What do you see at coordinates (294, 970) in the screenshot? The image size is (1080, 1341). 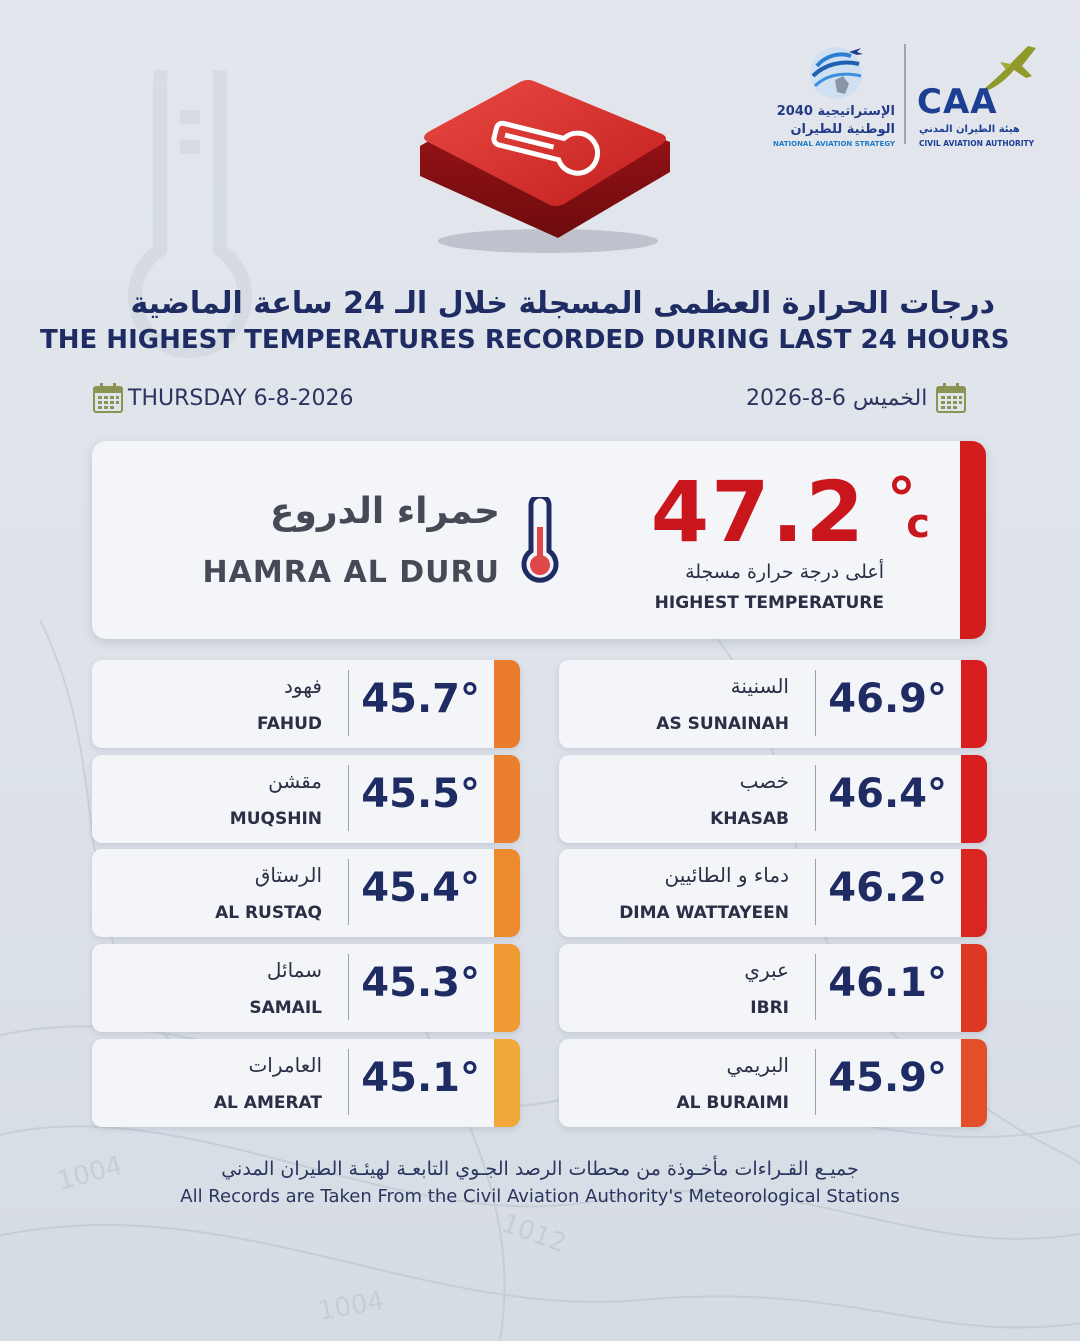 I see `station-name-arabic: سمائل` at bounding box center [294, 970].